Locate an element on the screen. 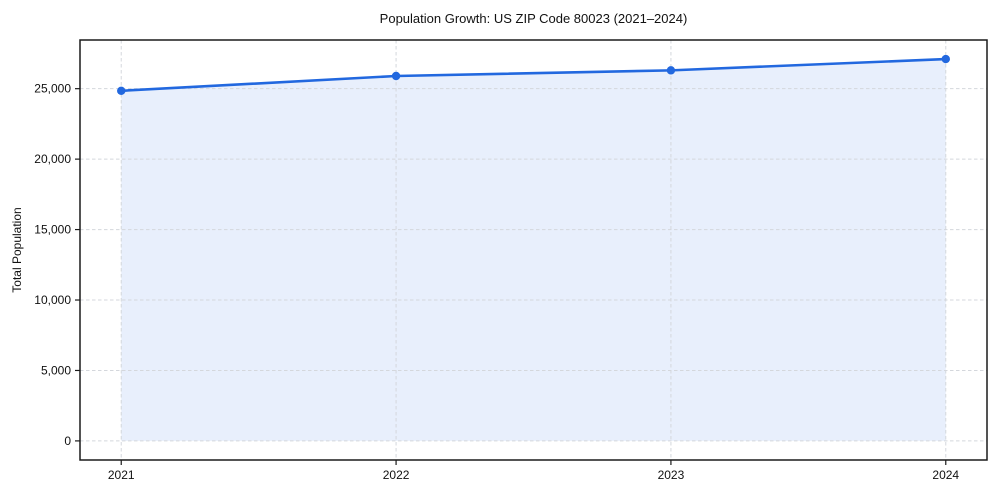 This screenshot has height=500, width=1000. x-tick-label: 2021 is located at coordinates (121, 475).